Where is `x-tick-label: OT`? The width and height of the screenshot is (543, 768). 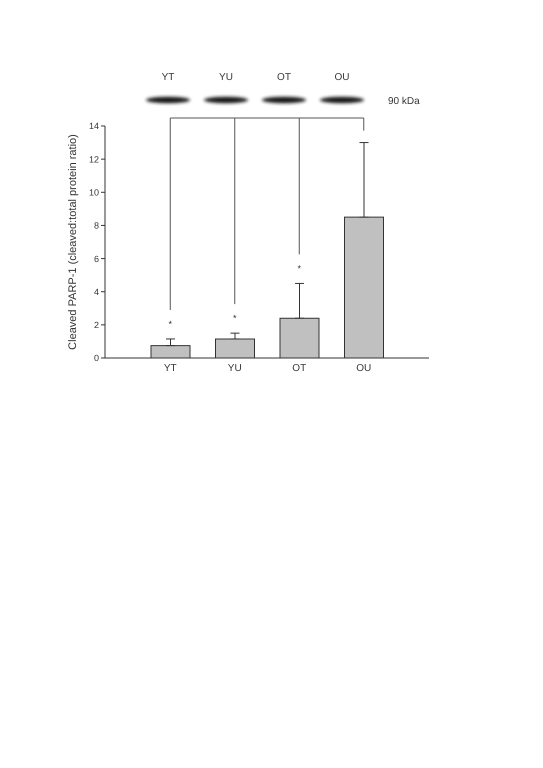
x-tick-label: OT is located at coordinates (299, 368).